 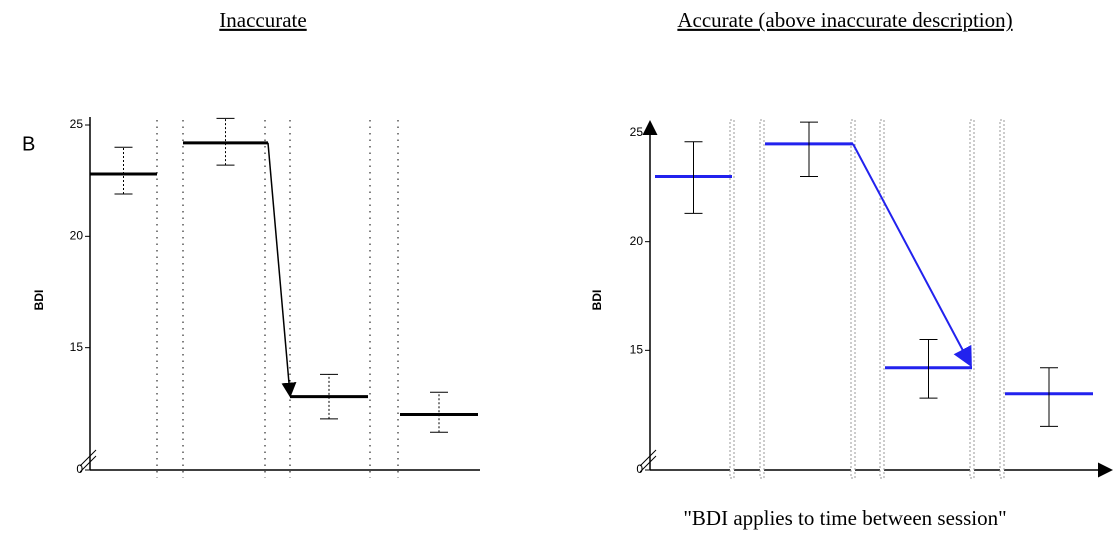 What do you see at coordinates (844, 20) in the screenshot?
I see `headline: Accurate (above inaccurate description)` at bounding box center [844, 20].